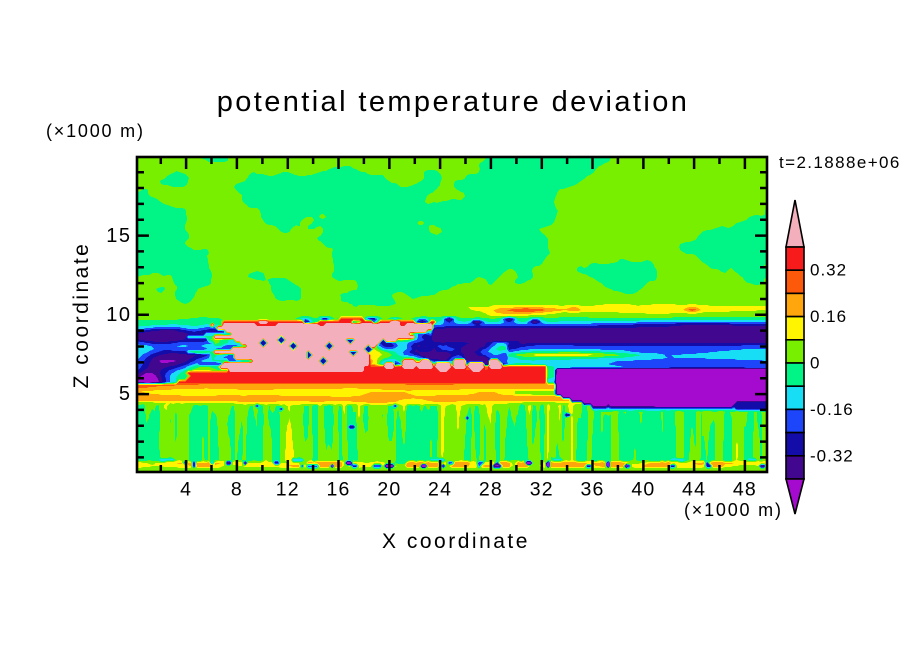 The width and height of the screenshot is (904, 654). What do you see at coordinates (542, 490) in the screenshot?
I see `svg-text: 32` at bounding box center [542, 490].